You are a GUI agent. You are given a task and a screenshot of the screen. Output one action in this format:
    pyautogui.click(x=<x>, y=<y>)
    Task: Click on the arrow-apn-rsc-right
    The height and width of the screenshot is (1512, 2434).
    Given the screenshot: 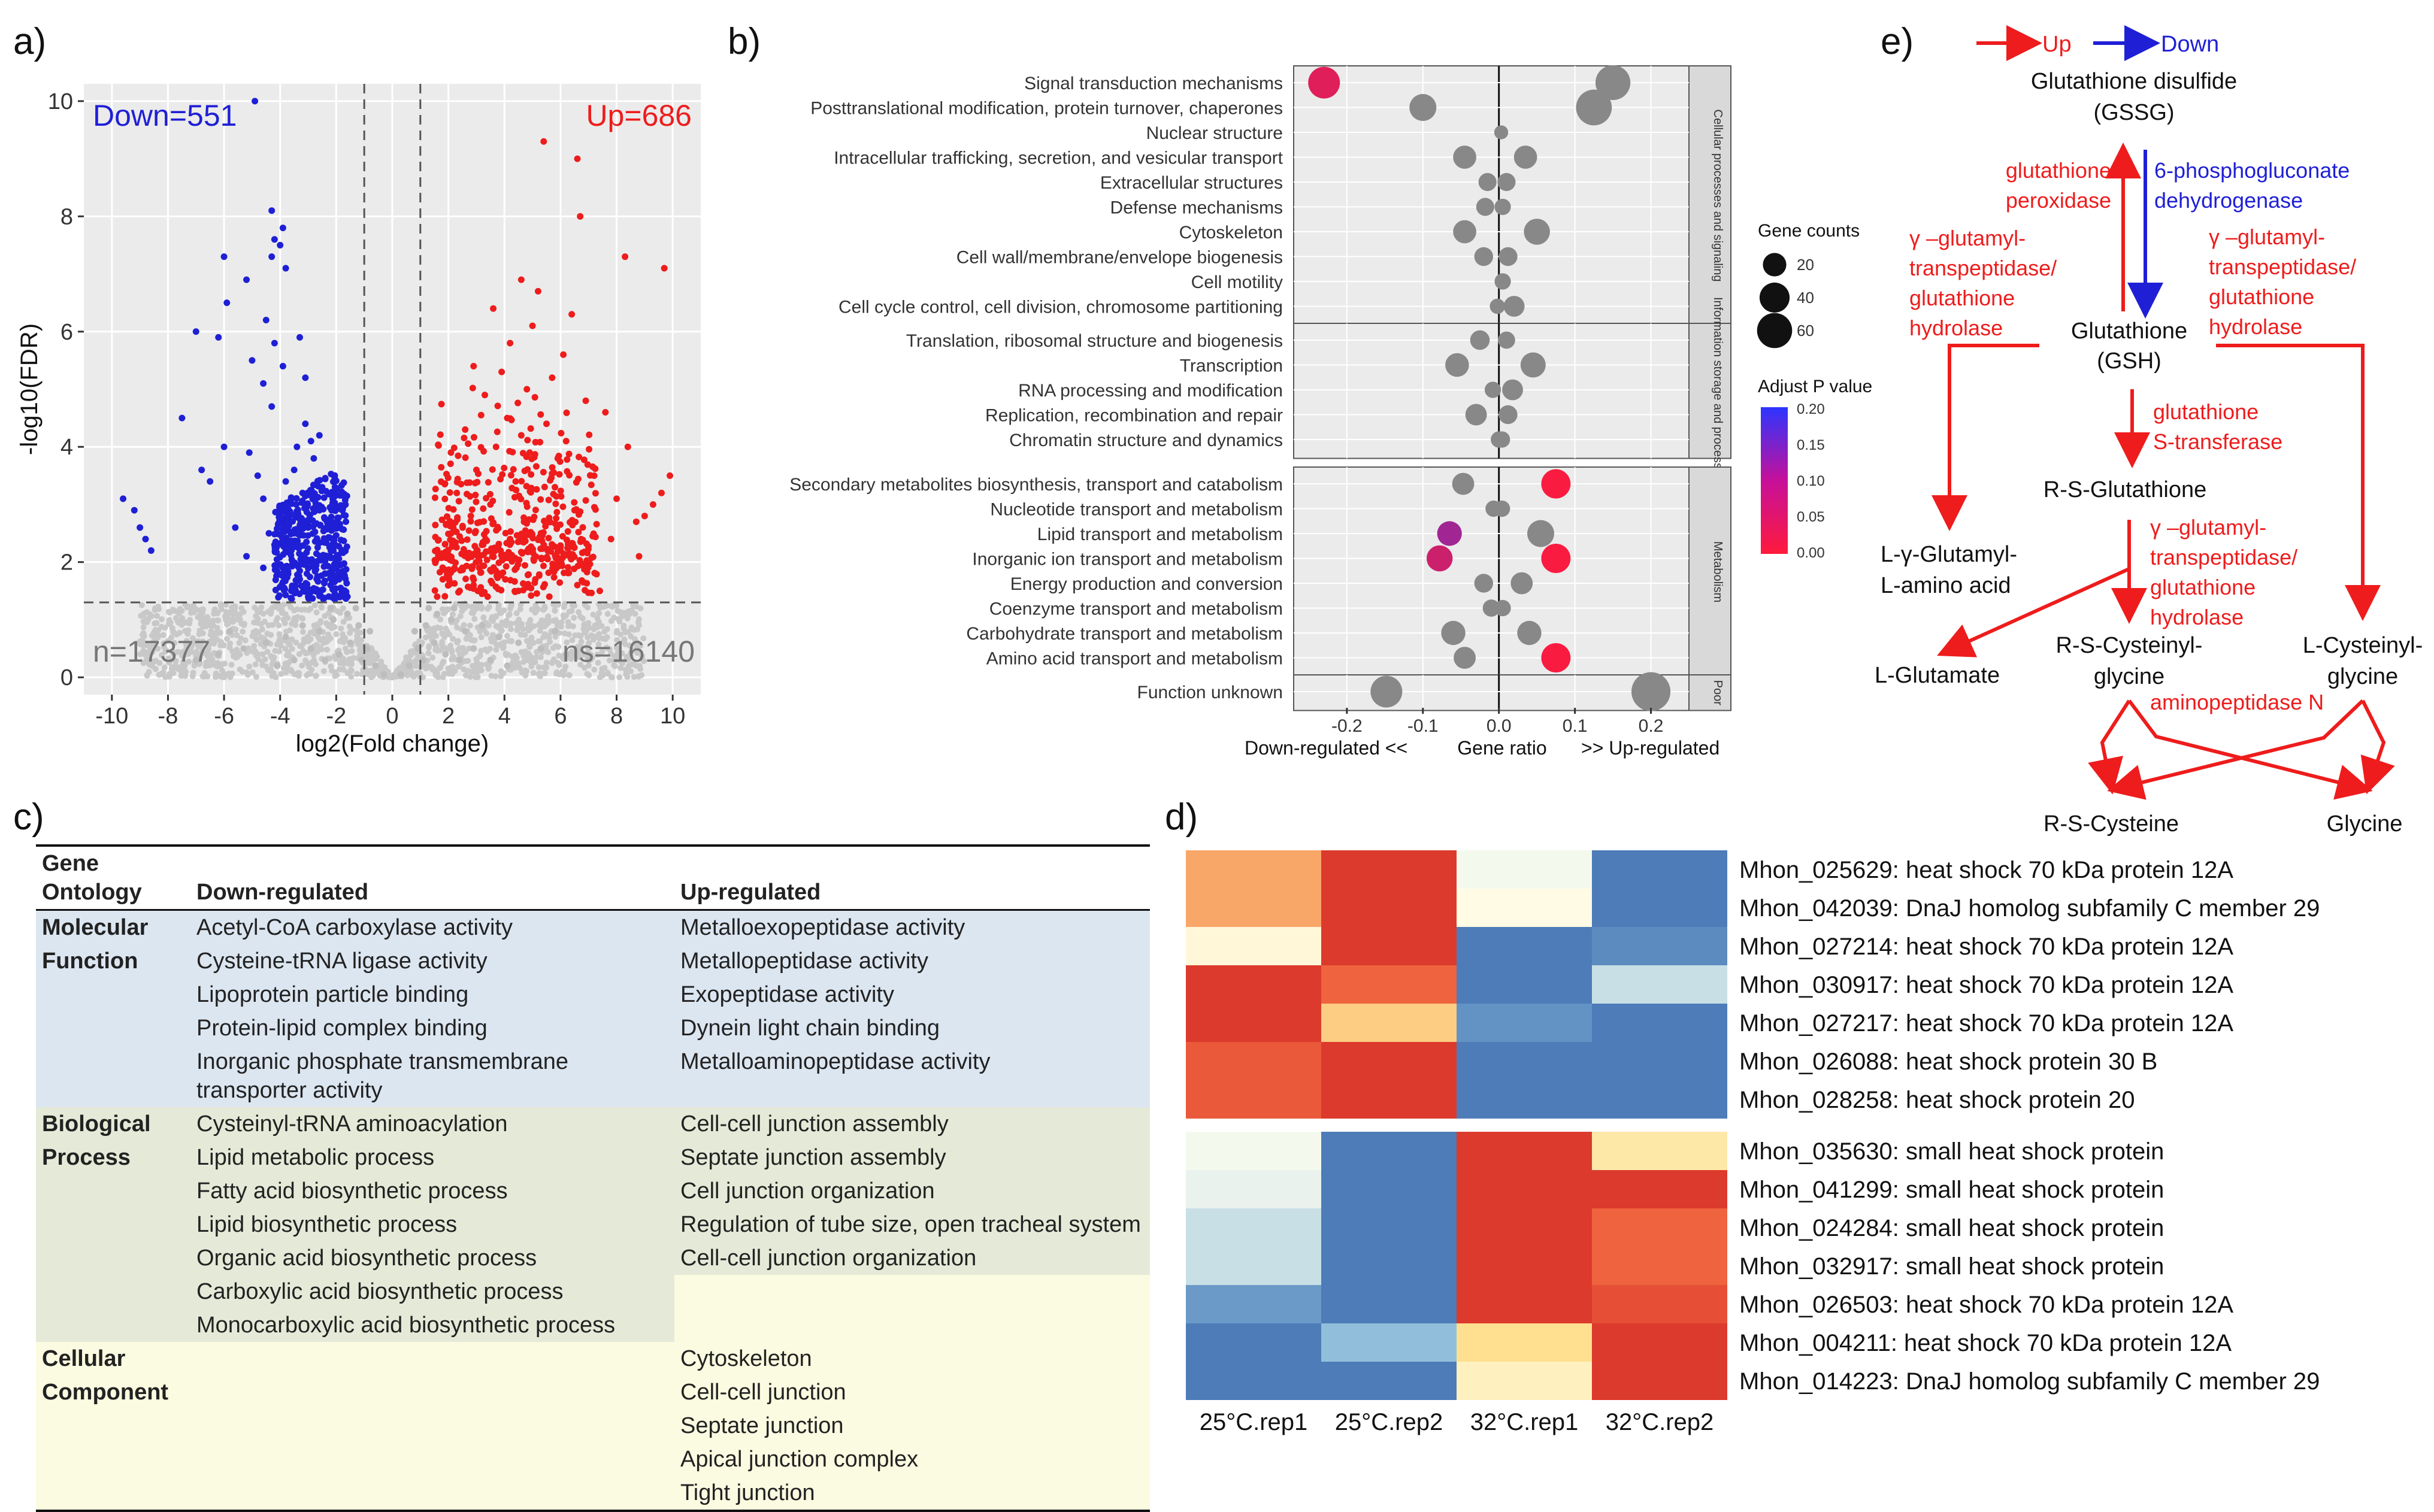 What is the action you would take?
    pyautogui.click(x=2236, y=749)
    